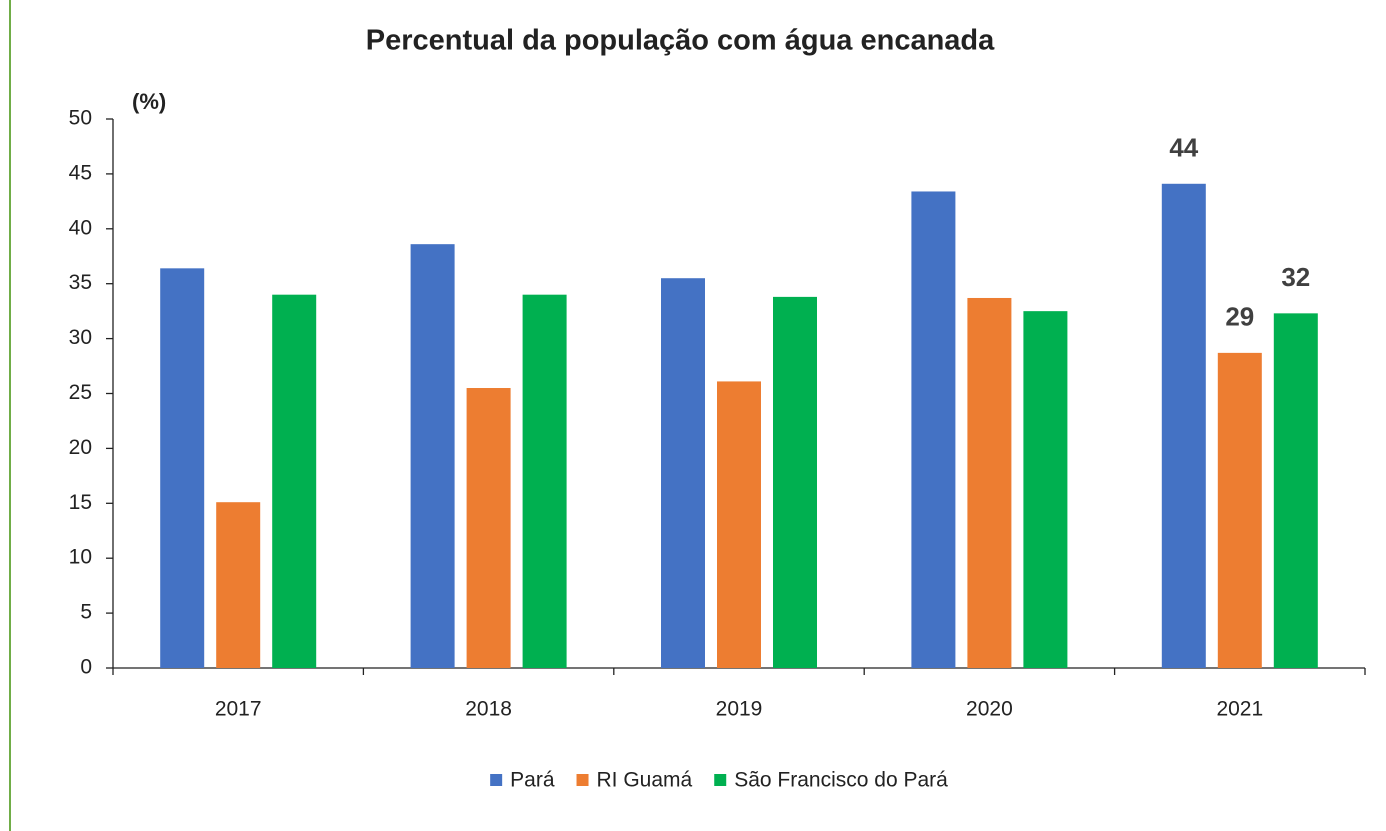  I want to click on y-tick-label: 50, so click(80, 118).